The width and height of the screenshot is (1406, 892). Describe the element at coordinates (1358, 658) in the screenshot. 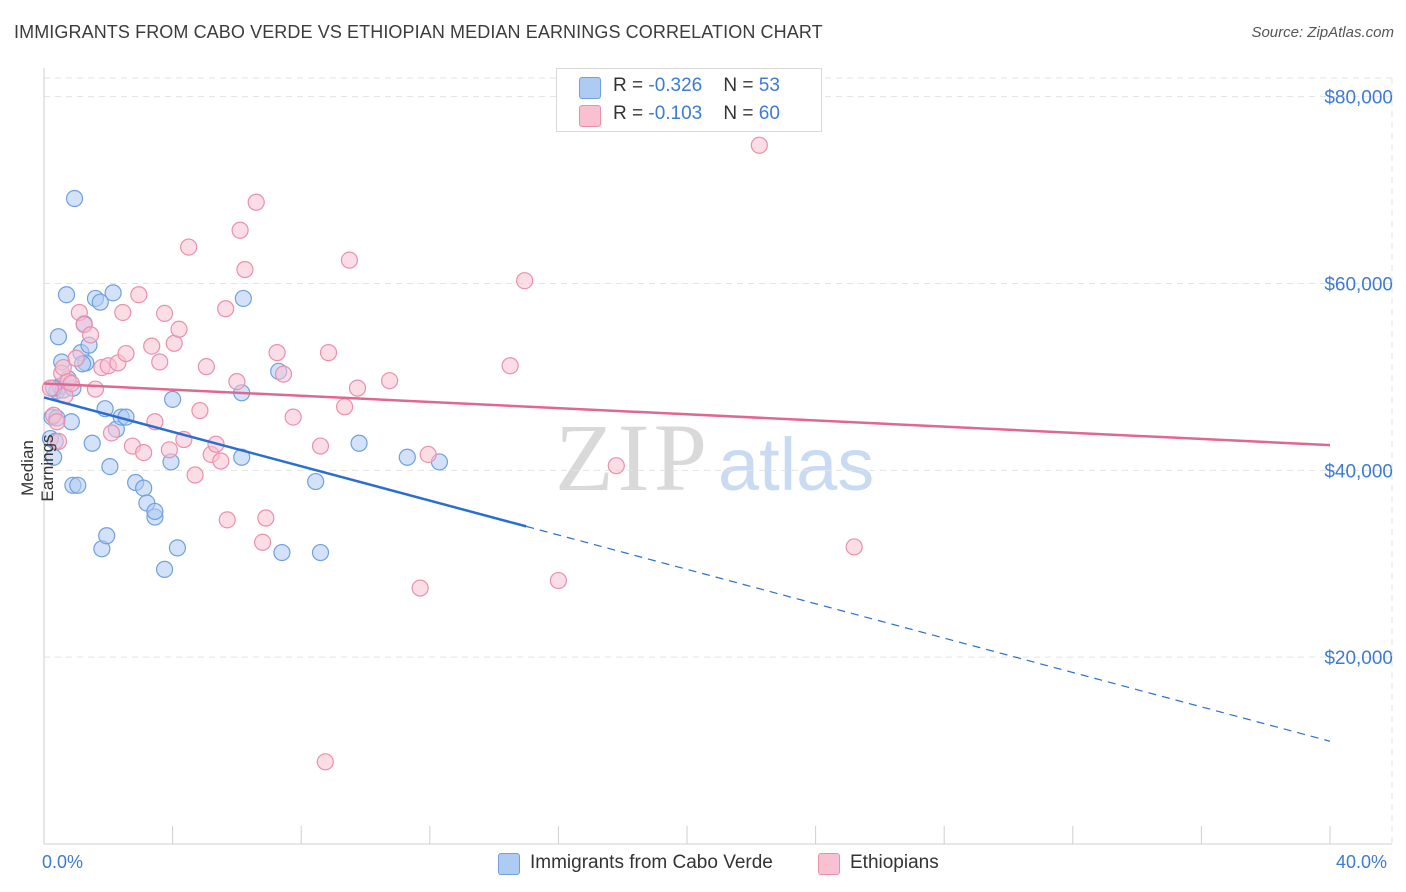

I see `y-tick-label: $20,000` at that location.